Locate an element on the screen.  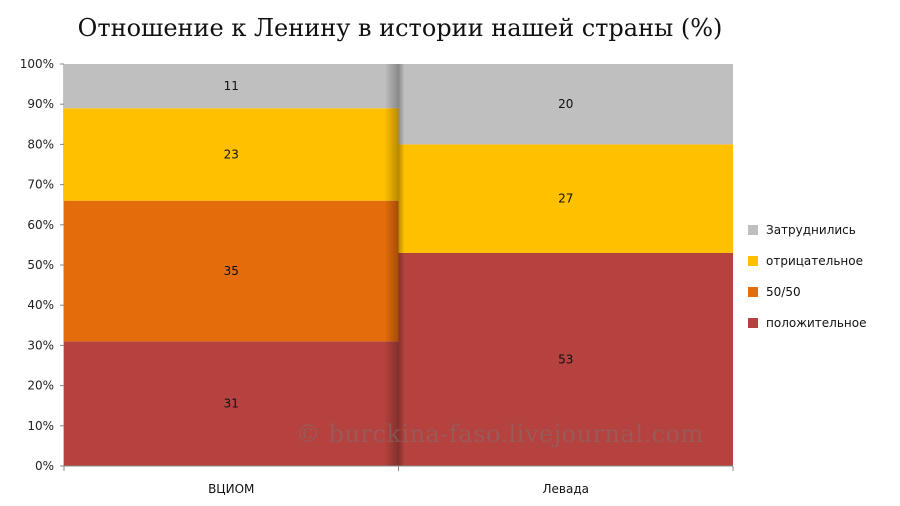
y-tick-label: 0% is located at coordinates (44, 466).